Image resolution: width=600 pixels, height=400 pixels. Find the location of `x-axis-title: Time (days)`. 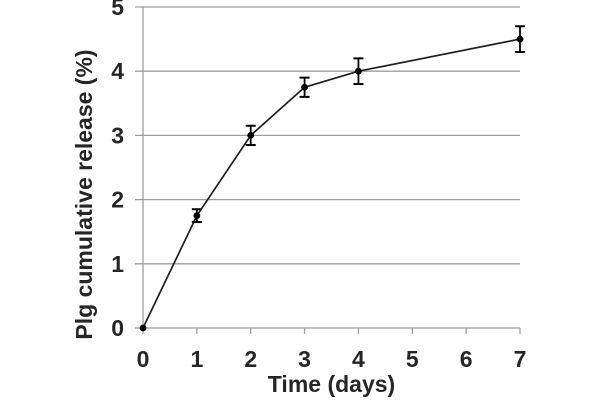

x-axis-title: Time (days) is located at coordinates (331, 384).